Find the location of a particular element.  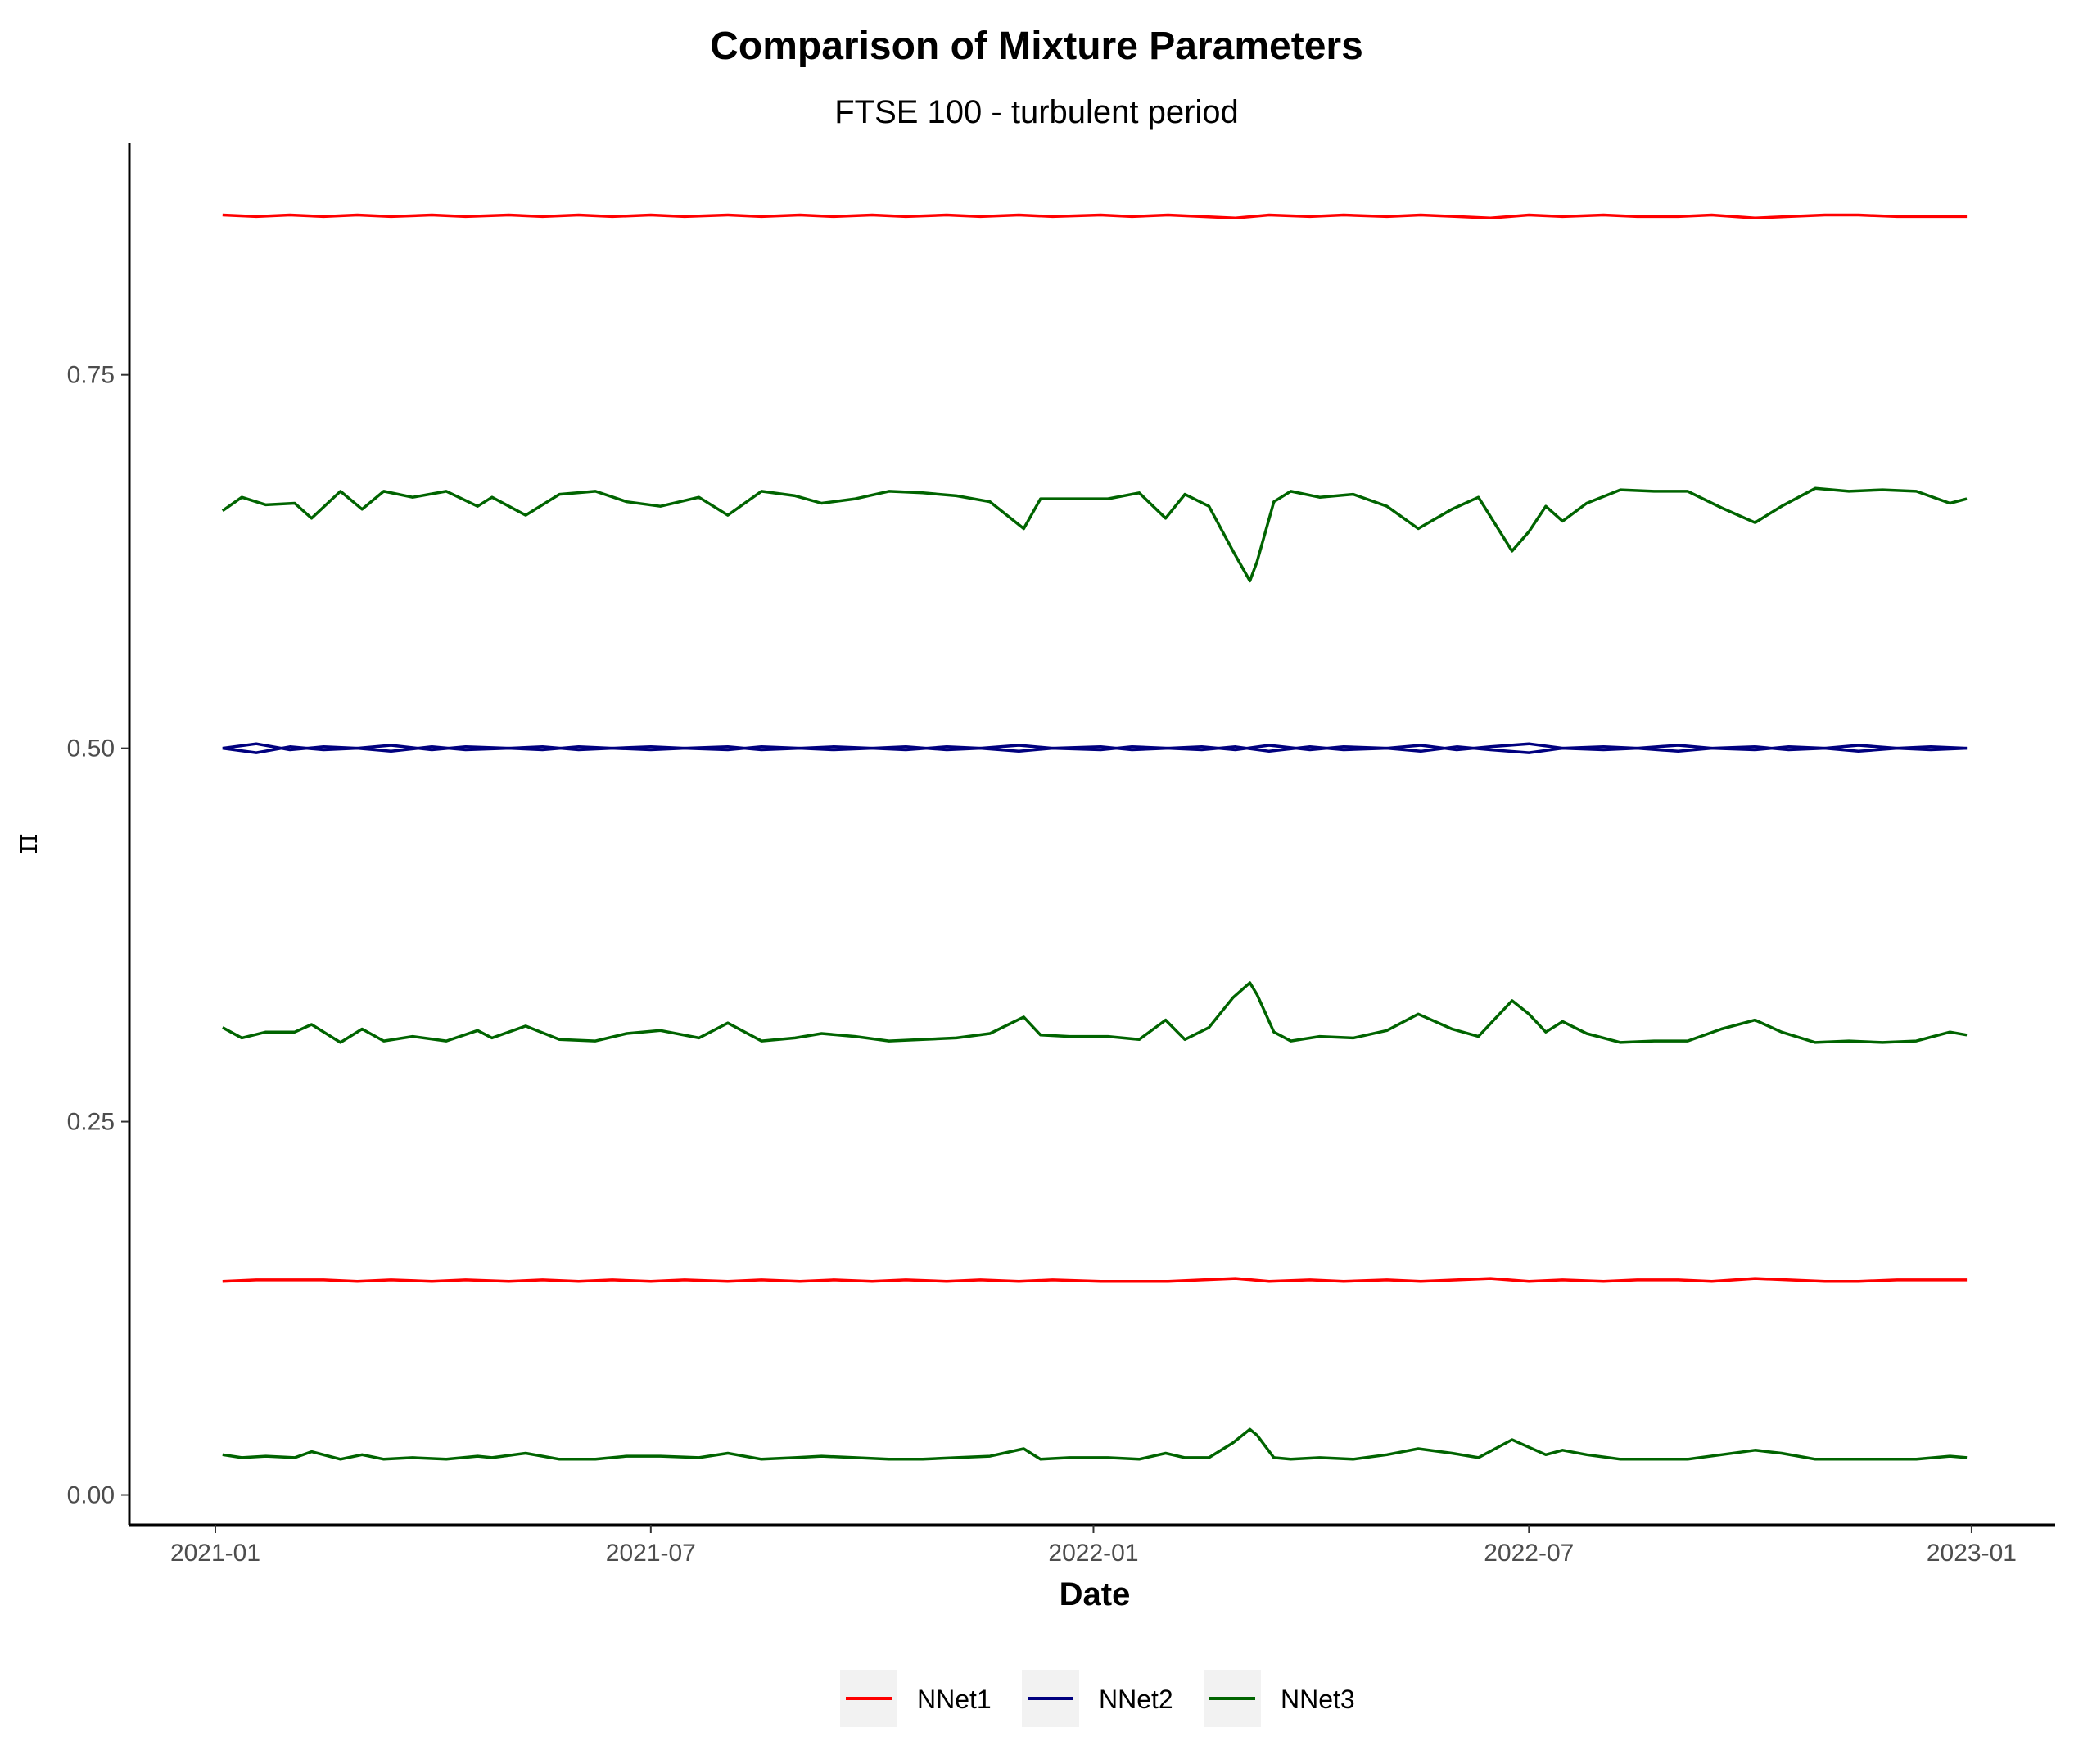

x-tick-label: 2023-01 is located at coordinates (1972, 1553).